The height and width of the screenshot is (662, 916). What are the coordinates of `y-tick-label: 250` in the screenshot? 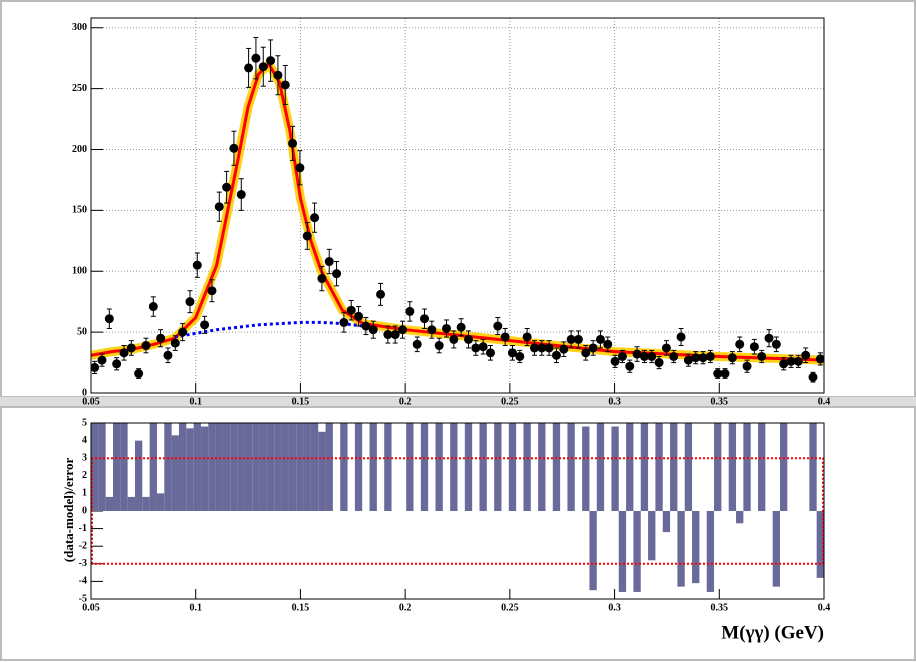 It's located at (79, 88).